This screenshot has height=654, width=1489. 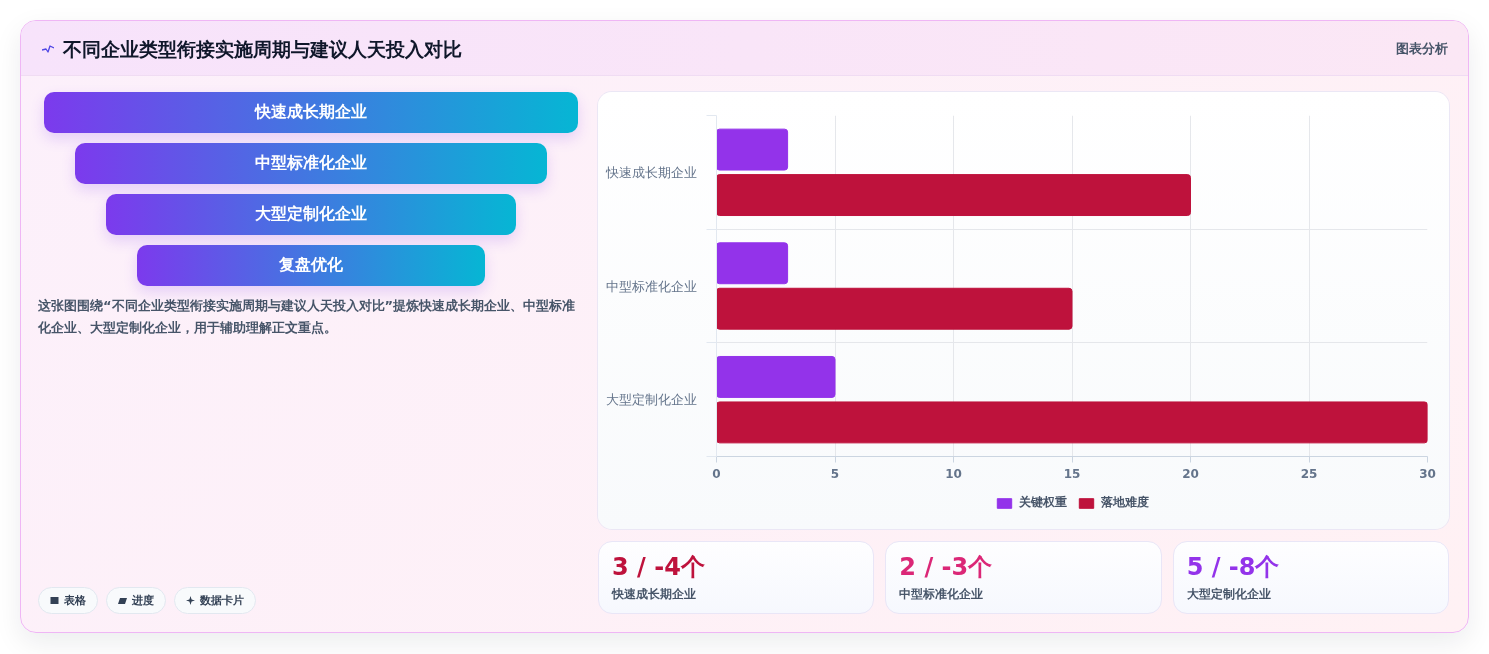 I want to click on legend-label: 落地难度, so click(x=1124, y=502).